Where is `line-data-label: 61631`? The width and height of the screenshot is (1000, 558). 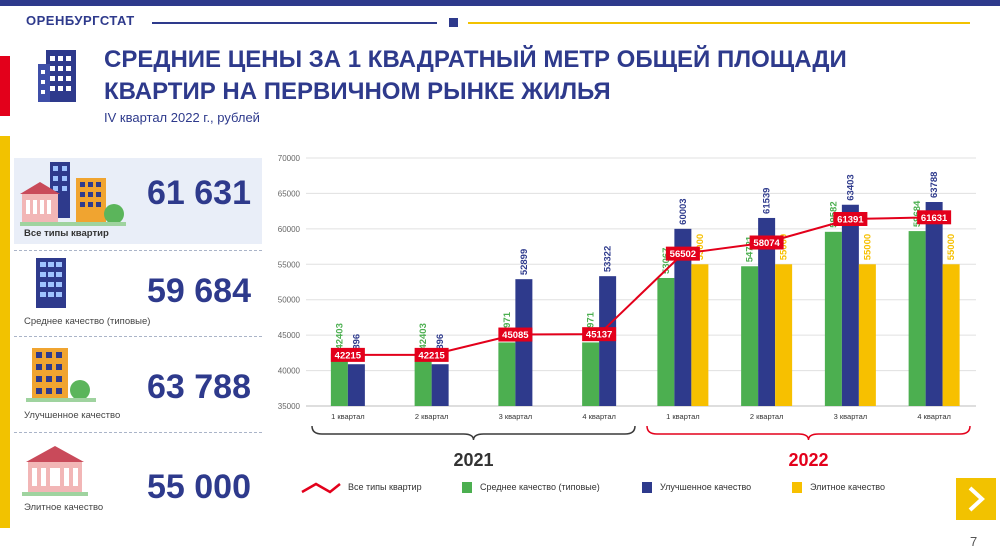
line-data-label: 61631 is located at coordinates (934, 218).